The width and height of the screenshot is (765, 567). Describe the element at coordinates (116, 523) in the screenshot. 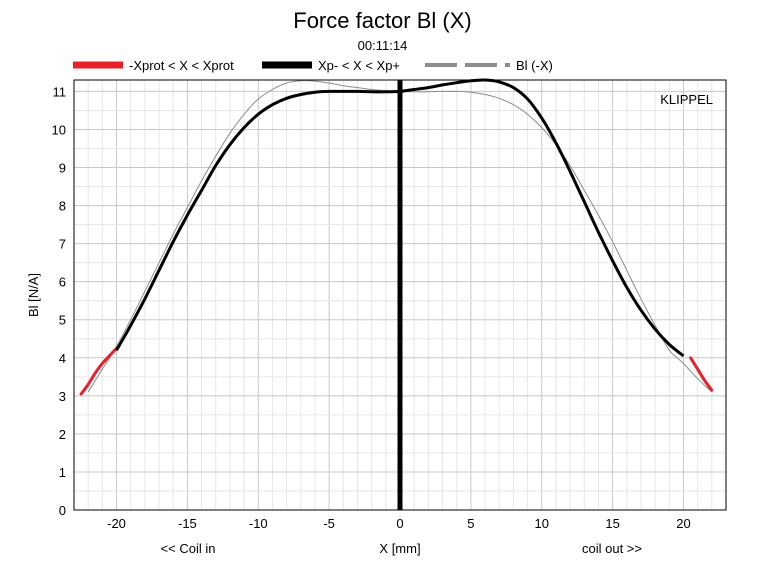

I see `x-tick-label: -20` at that location.